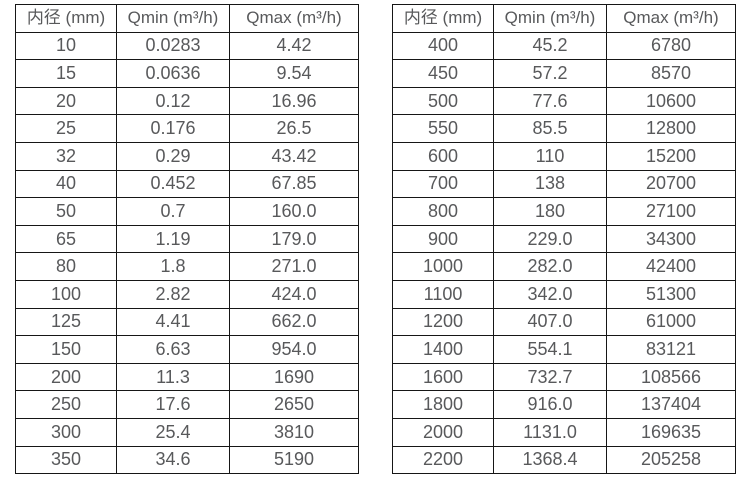  Describe the element at coordinates (671, 184) in the screenshot. I see `table-cell: 20700` at that location.